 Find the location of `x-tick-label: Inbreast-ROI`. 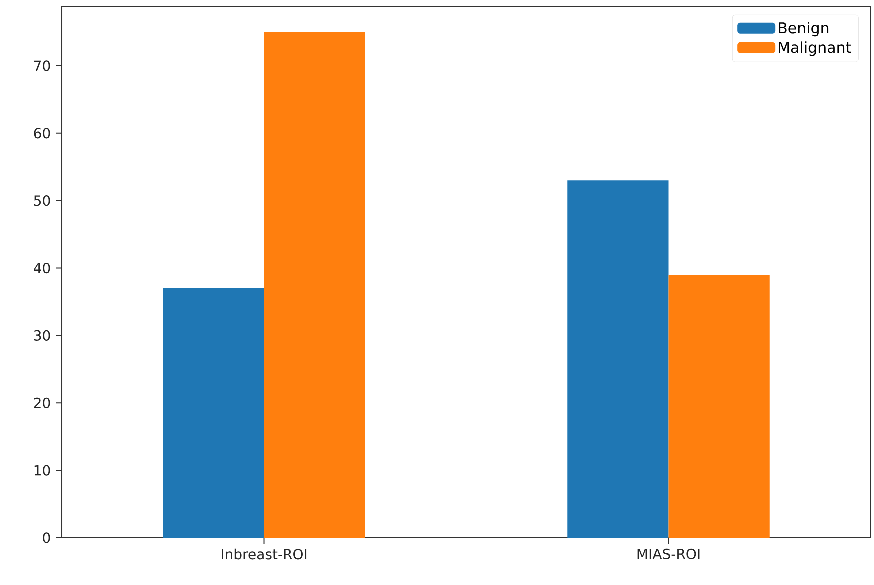

x-tick-label: Inbreast-ROI is located at coordinates (264, 554).